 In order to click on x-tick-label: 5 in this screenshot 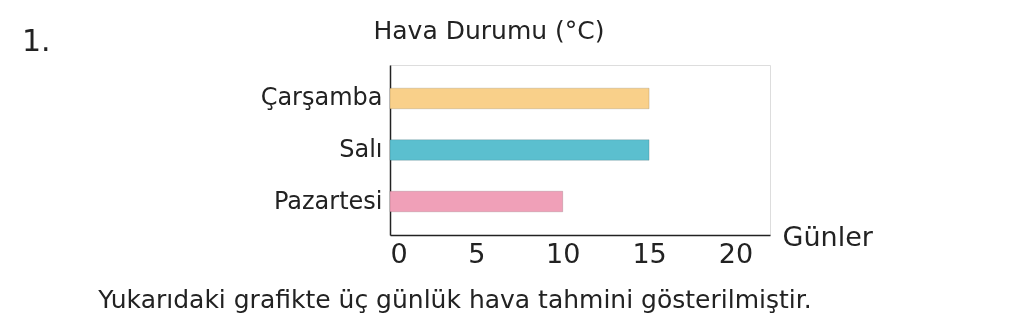, I will do `click(477, 253)`.